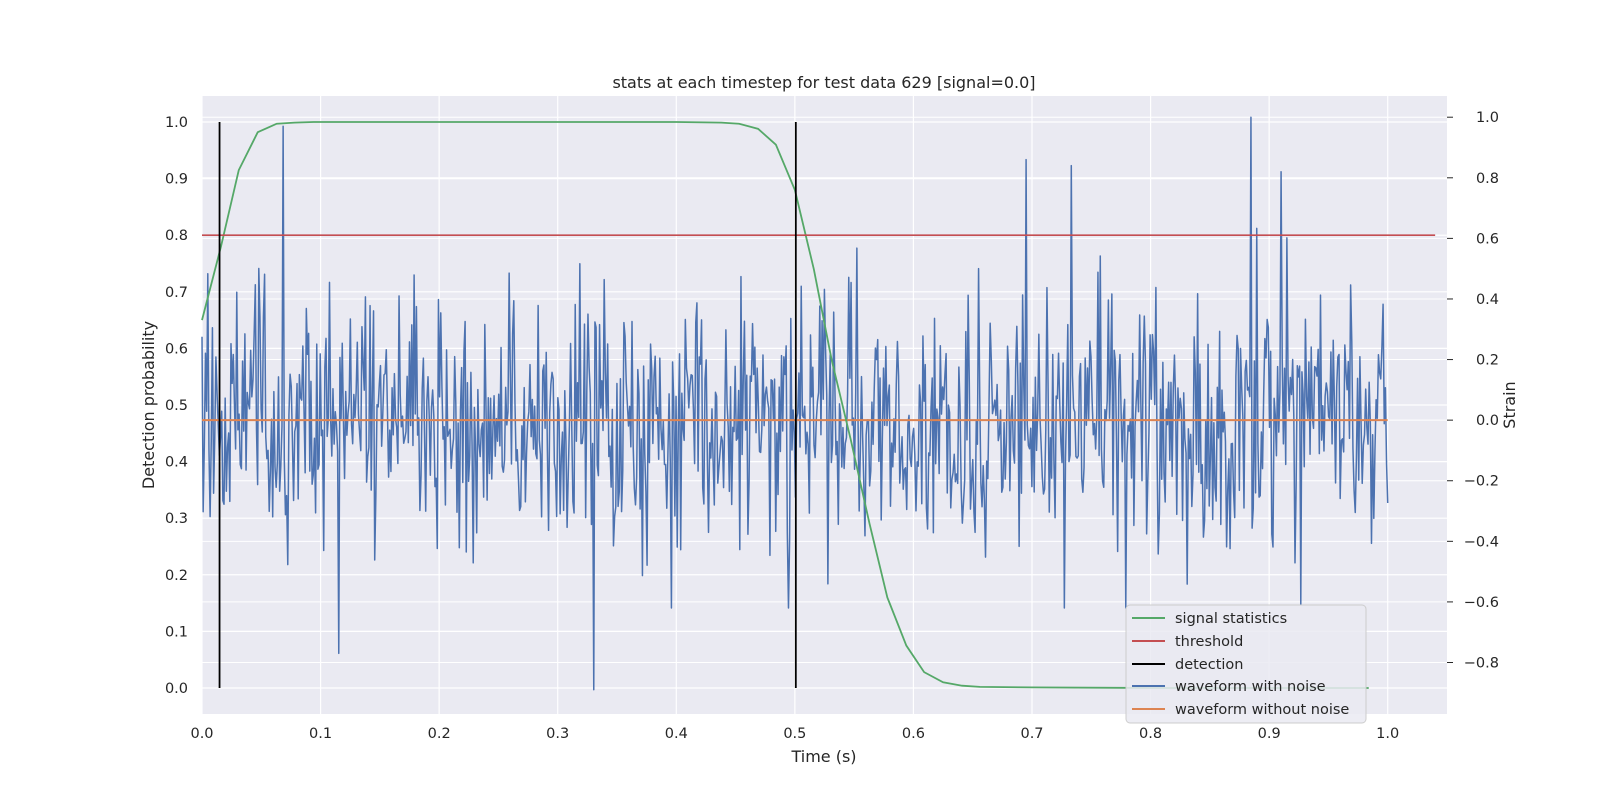 This screenshot has width=1600, height=800. Describe the element at coordinates (176, 293) in the screenshot. I see `y-left-tick-label: 0.7` at that location.